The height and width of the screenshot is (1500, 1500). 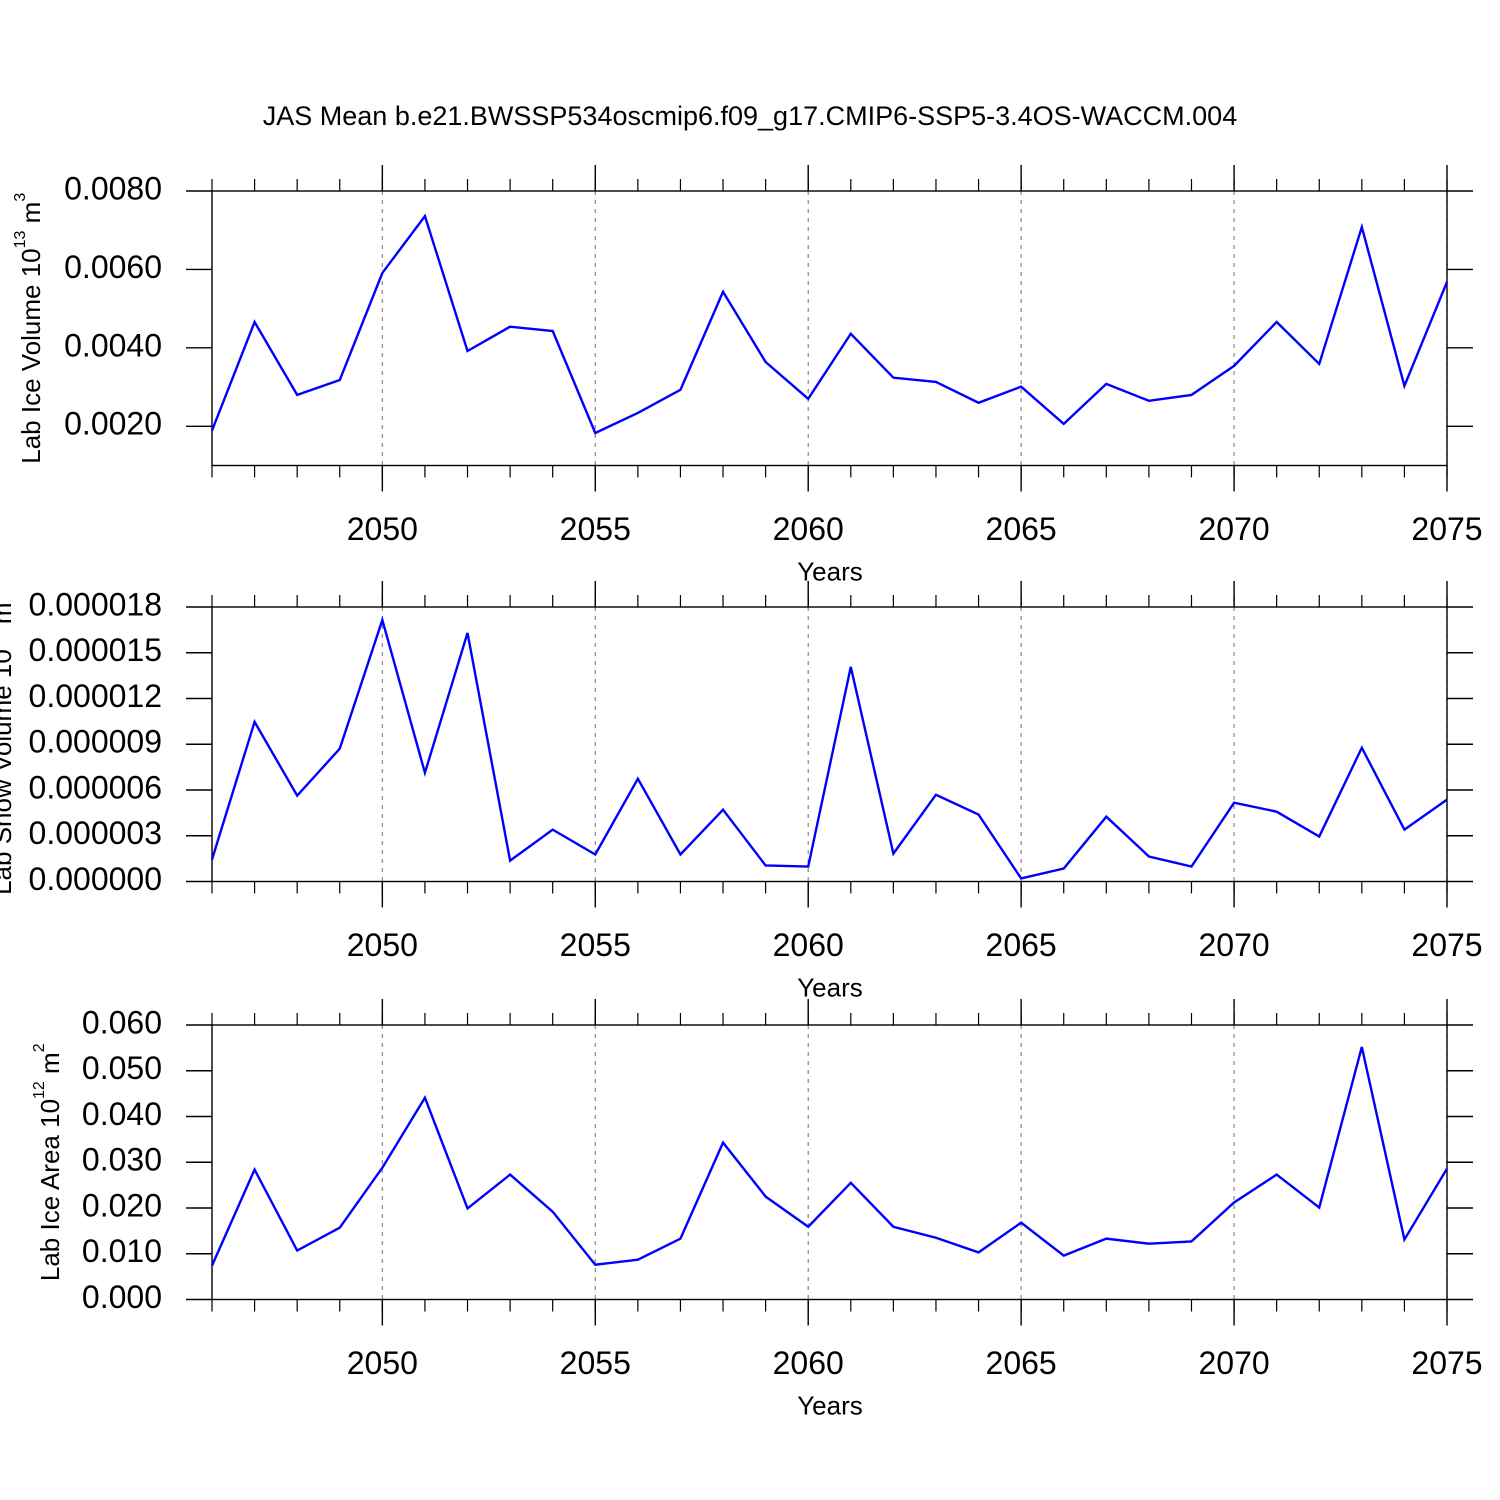 I want to click on y-tick-label: 0.0040, so click(x=113, y=345).